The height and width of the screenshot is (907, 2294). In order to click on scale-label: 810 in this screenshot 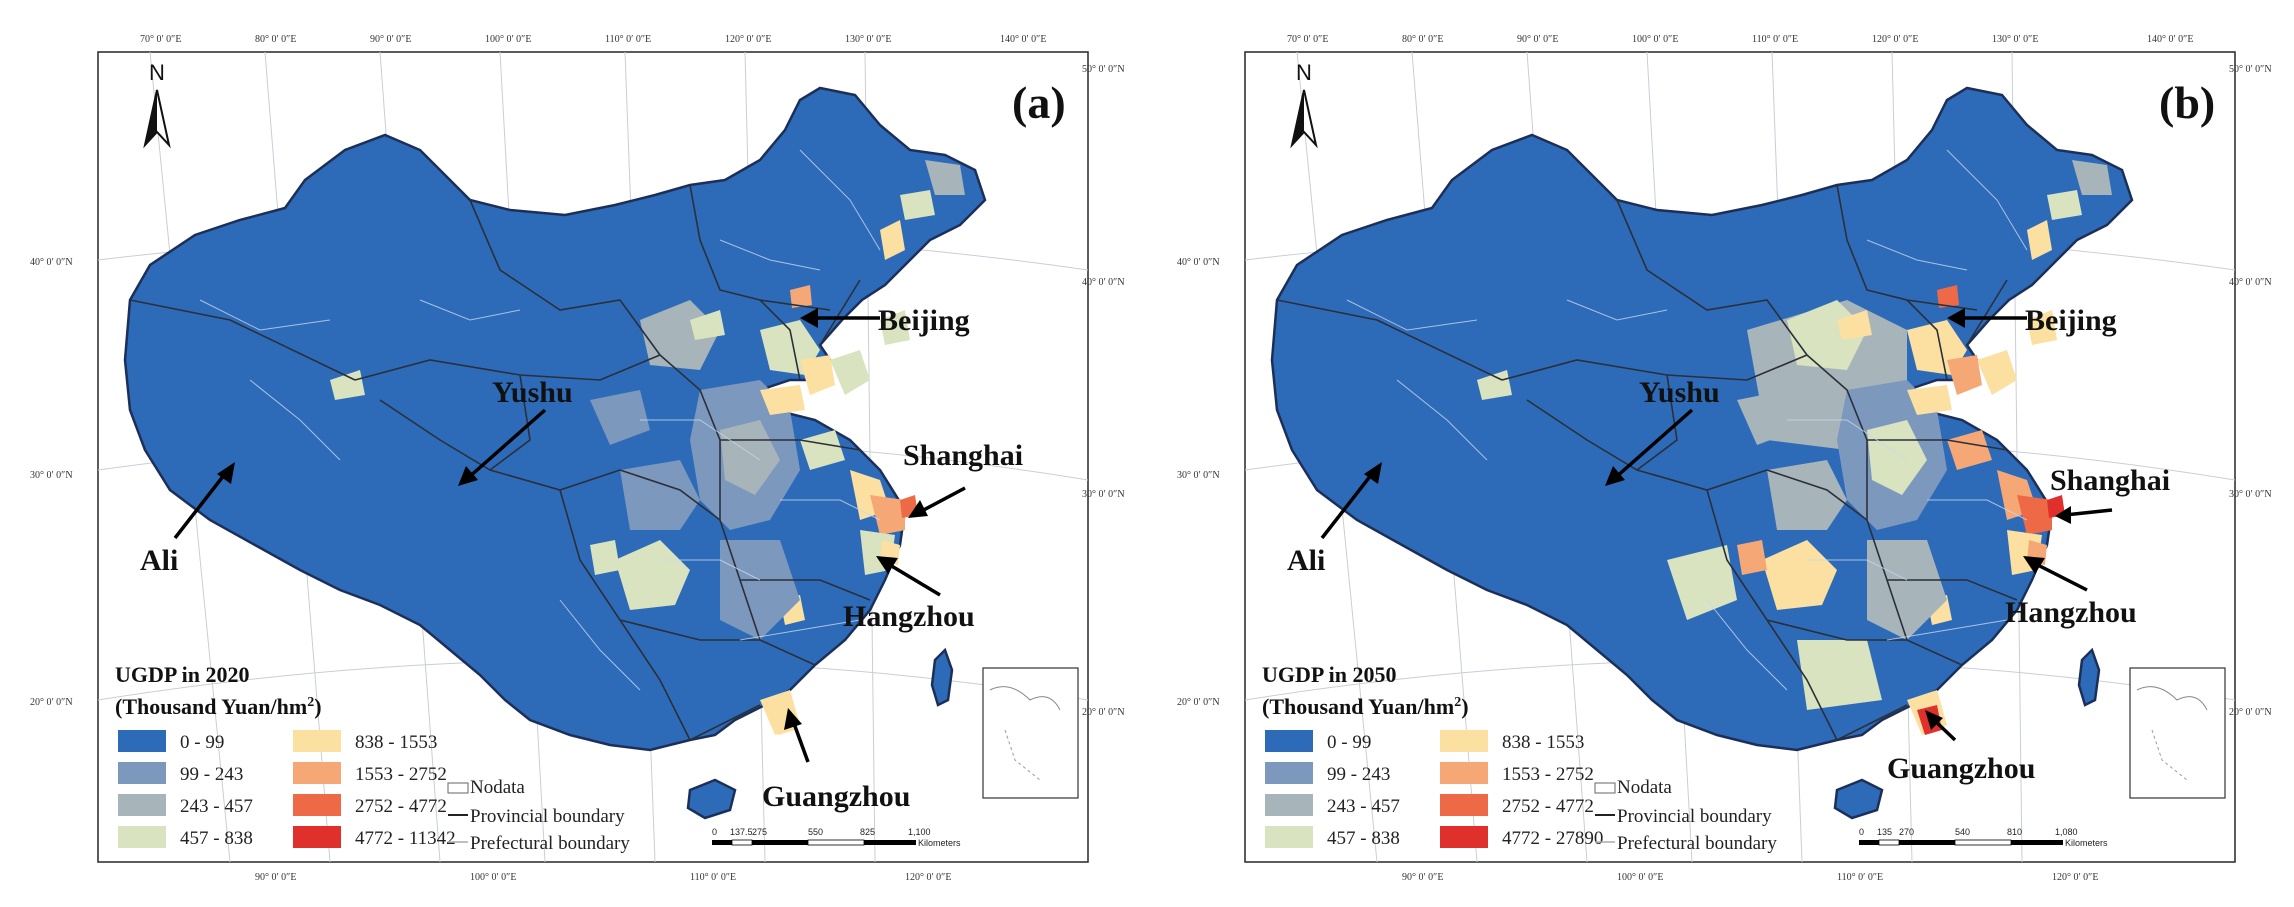, I will do `click(2014, 832)`.